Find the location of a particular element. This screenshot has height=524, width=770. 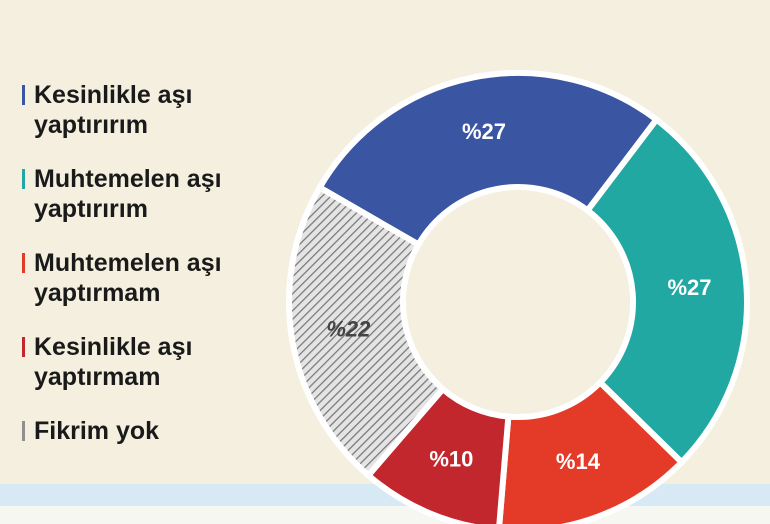

value-label: %22 is located at coordinates (348, 328).